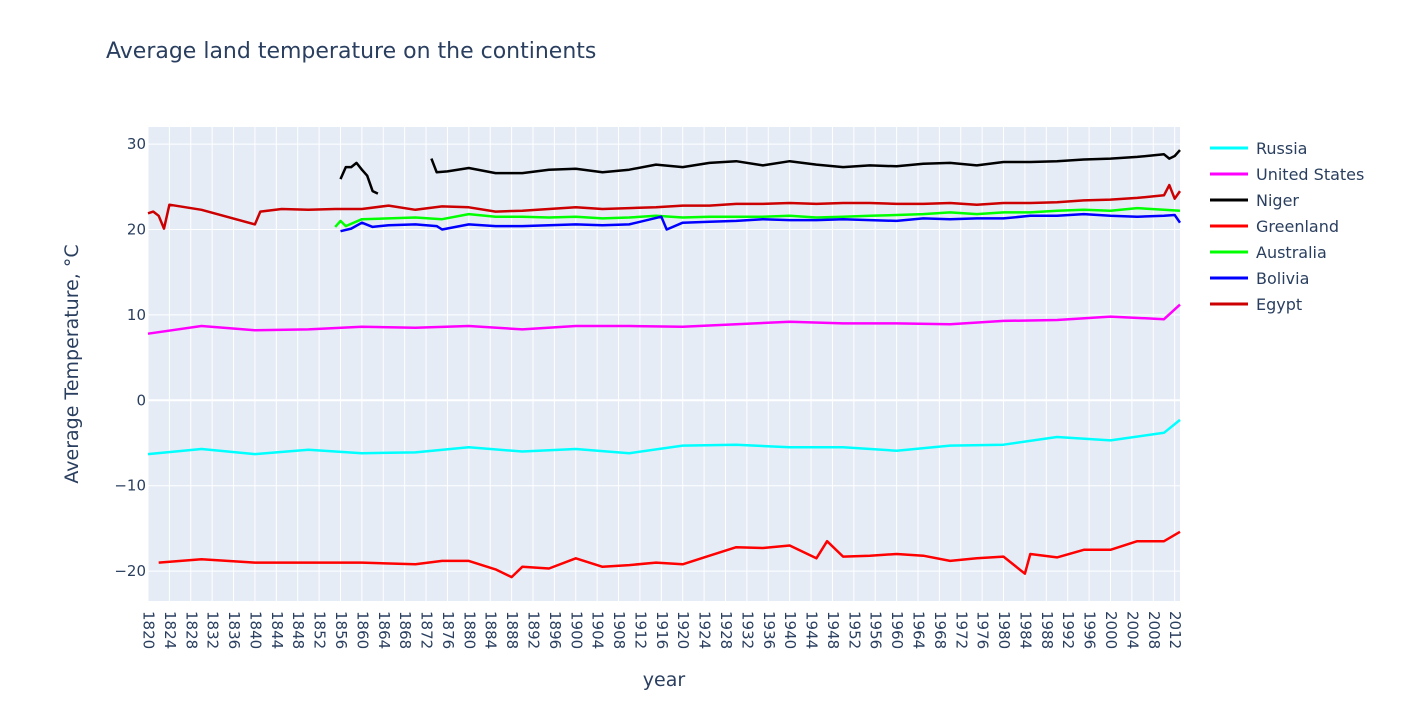 Image resolution: width=1409 pixels, height=705 pixels. What do you see at coordinates (405, 630) in the screenshot?
I see `x-tick-label: 1868` at bounding box center [405, 630].